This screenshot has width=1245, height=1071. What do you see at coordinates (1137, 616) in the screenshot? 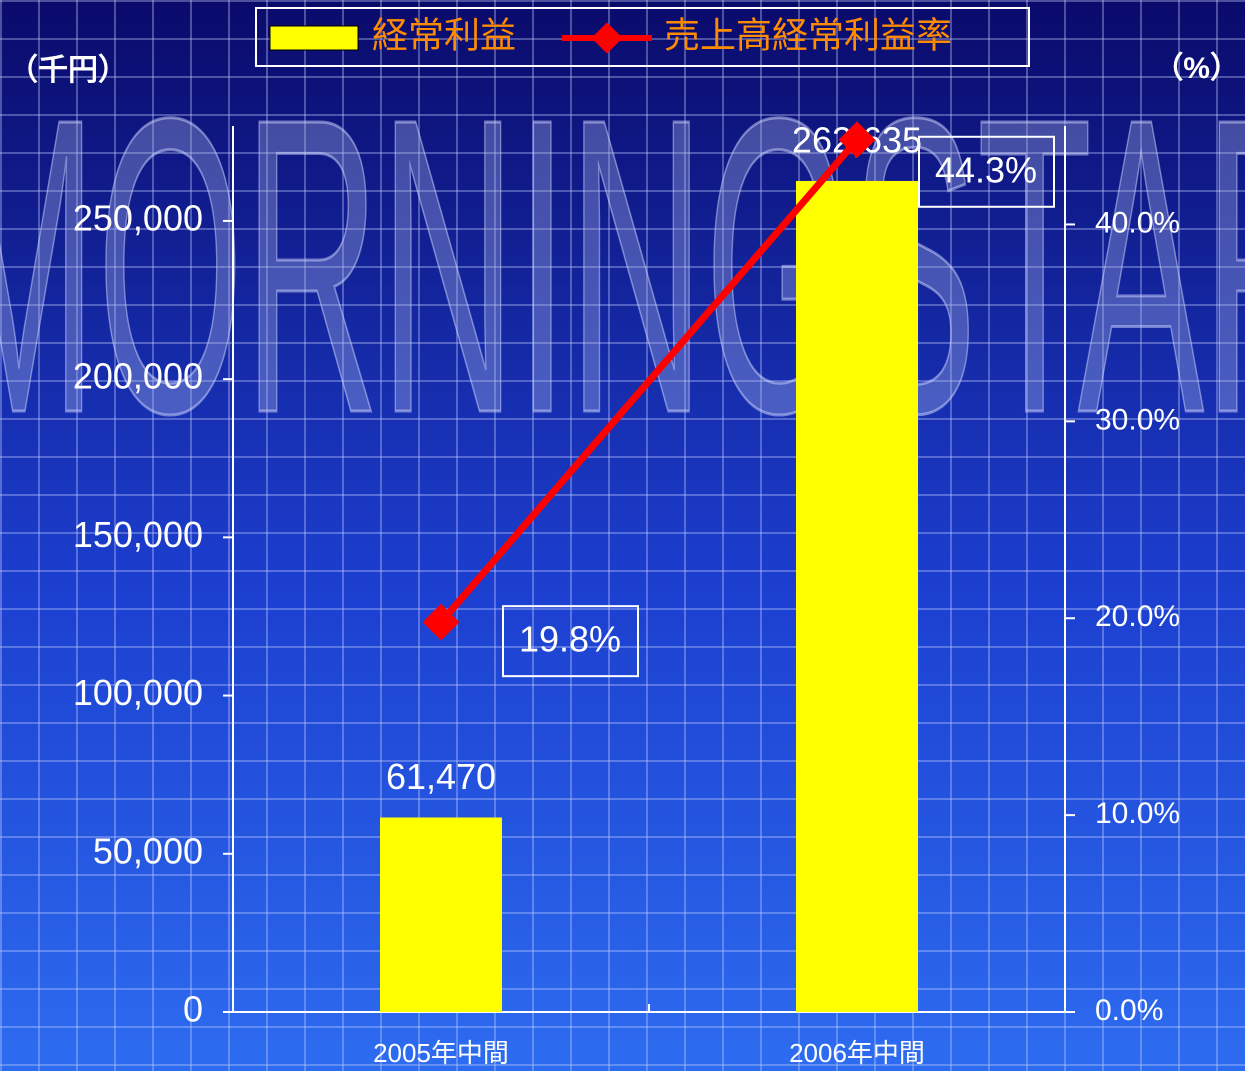
I see `y2-tick-label: 20.0%` at bounding box center [1137, 616].